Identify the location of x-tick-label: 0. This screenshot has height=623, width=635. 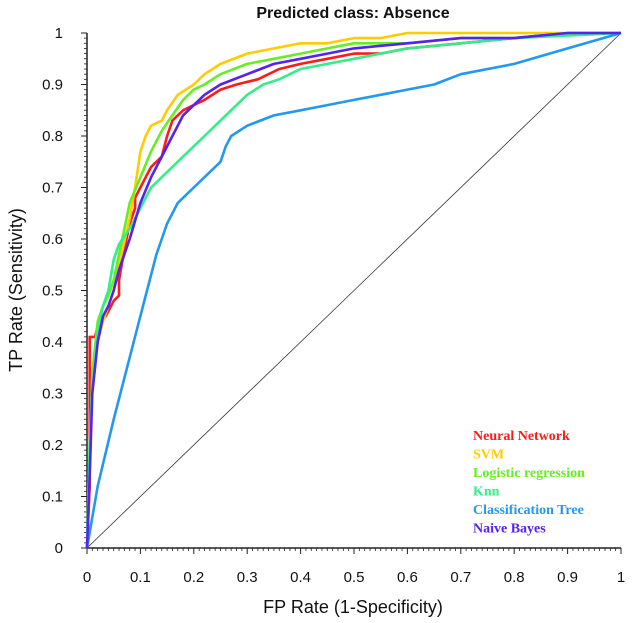
(87, 577).